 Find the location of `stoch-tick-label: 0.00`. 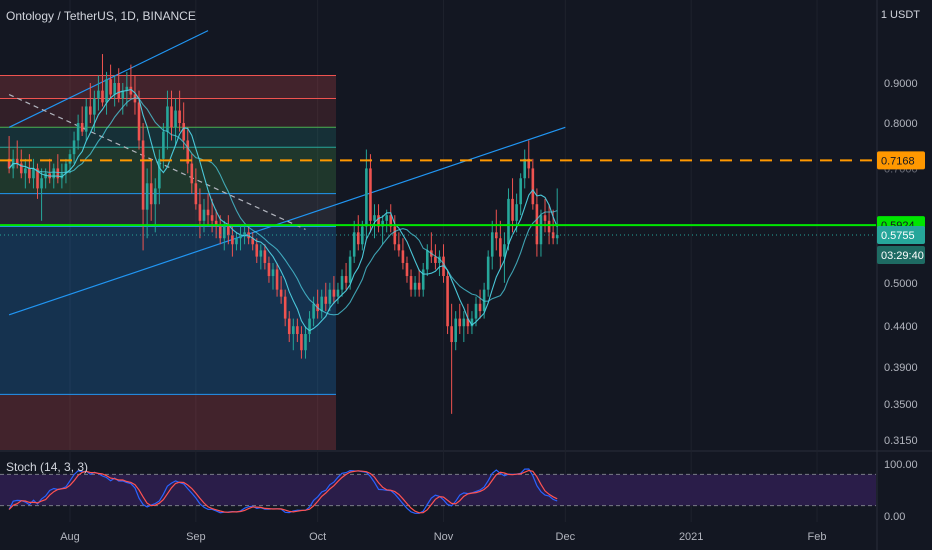

stoch-tick-label: 0.00 is located at coordinates (894, 517).